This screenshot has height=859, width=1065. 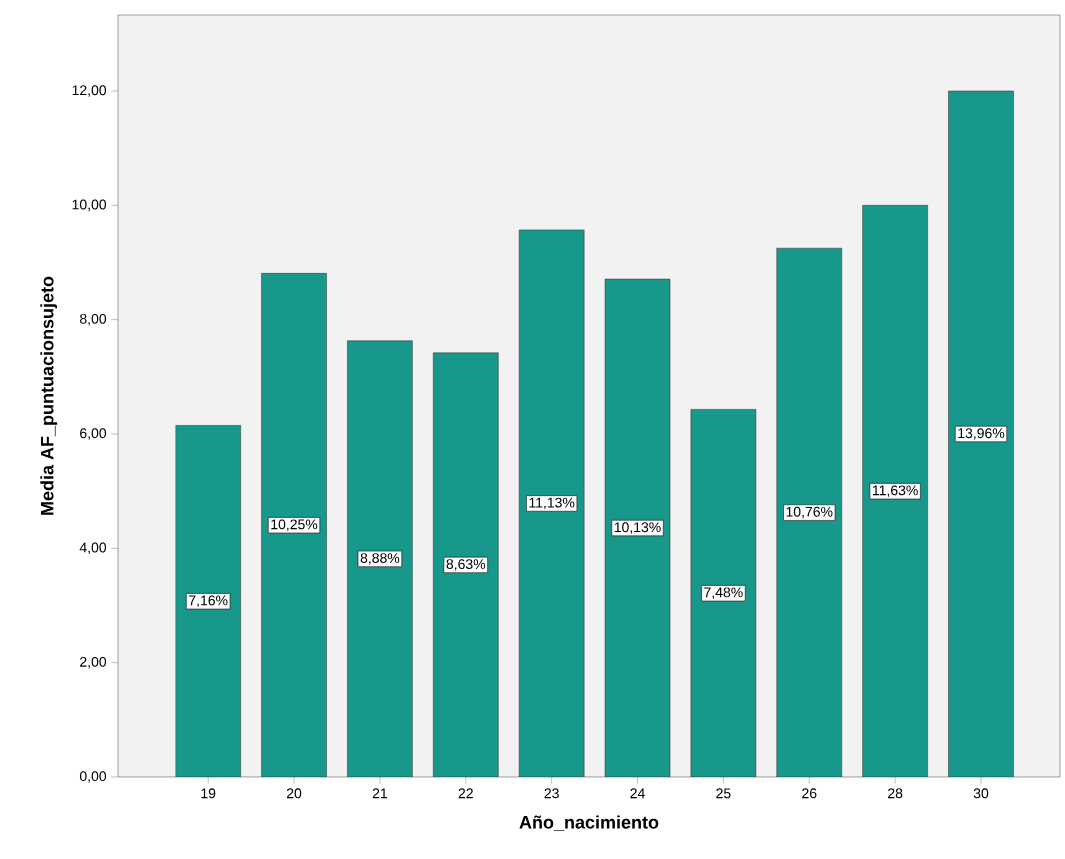 What do you see at coordinates (89, 205) in the screenshot?
I see `y-tick-label: 10,00` at bounding box center [89, 205].